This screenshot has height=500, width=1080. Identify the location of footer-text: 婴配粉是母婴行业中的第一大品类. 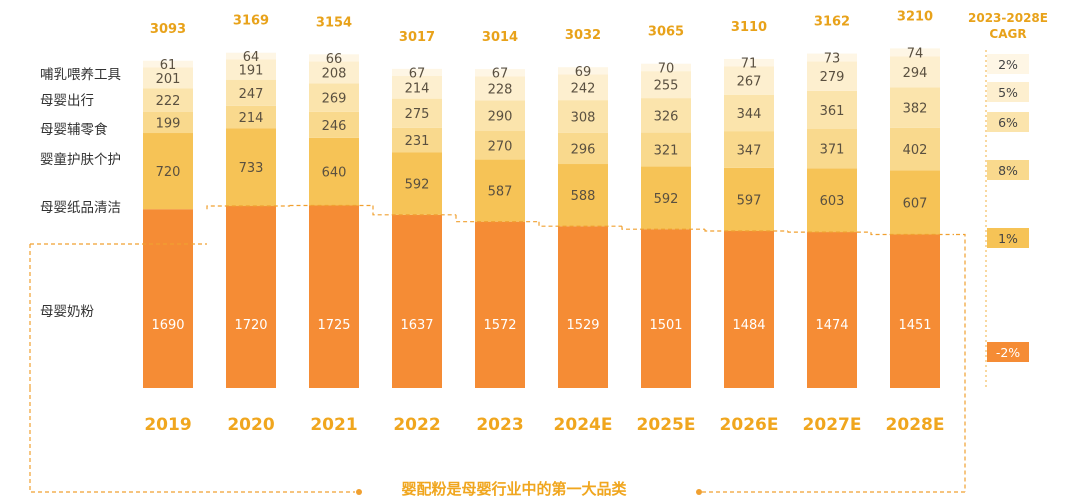
(514, 489).